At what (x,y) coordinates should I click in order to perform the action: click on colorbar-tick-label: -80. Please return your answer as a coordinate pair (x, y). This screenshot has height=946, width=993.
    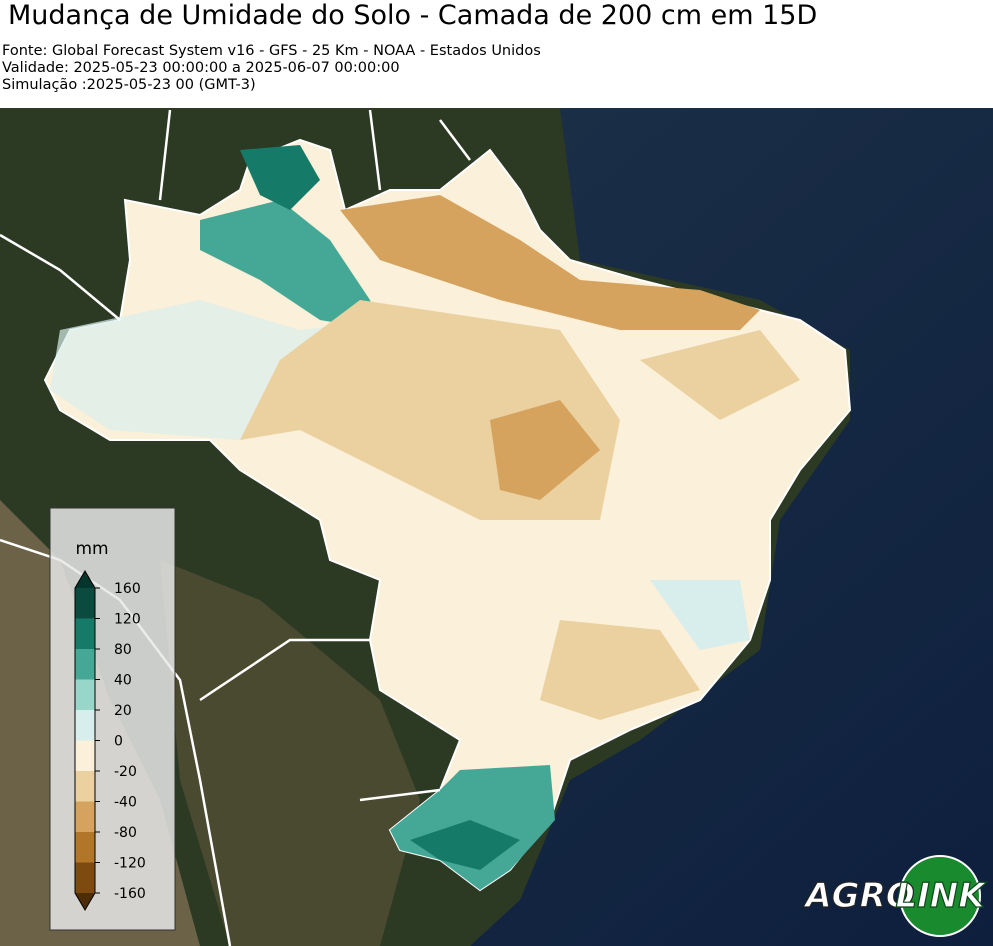
    Looking at the image, I should click on (125, 833).